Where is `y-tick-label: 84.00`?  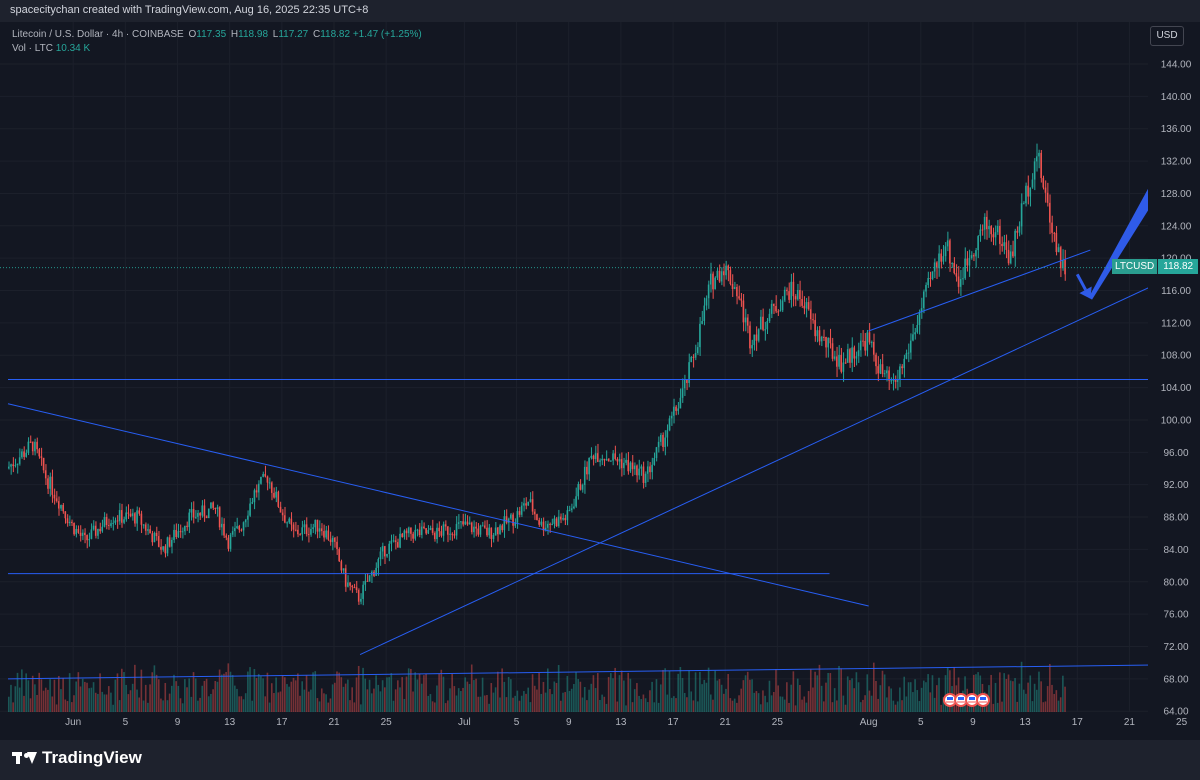 y-tick-label: 84.00 is located at coordinates (1175, 550).